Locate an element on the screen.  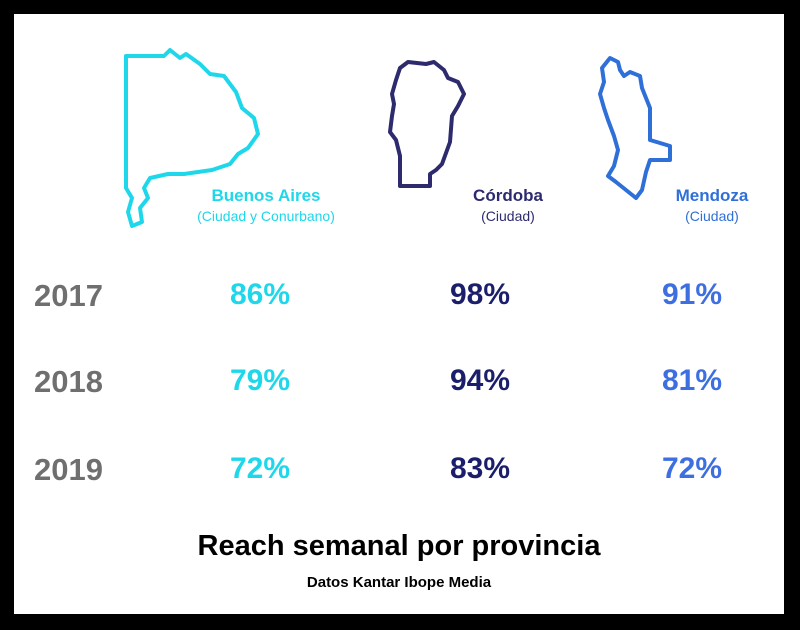
buenos-aires-map-icon is located at coordinates (192, 138).